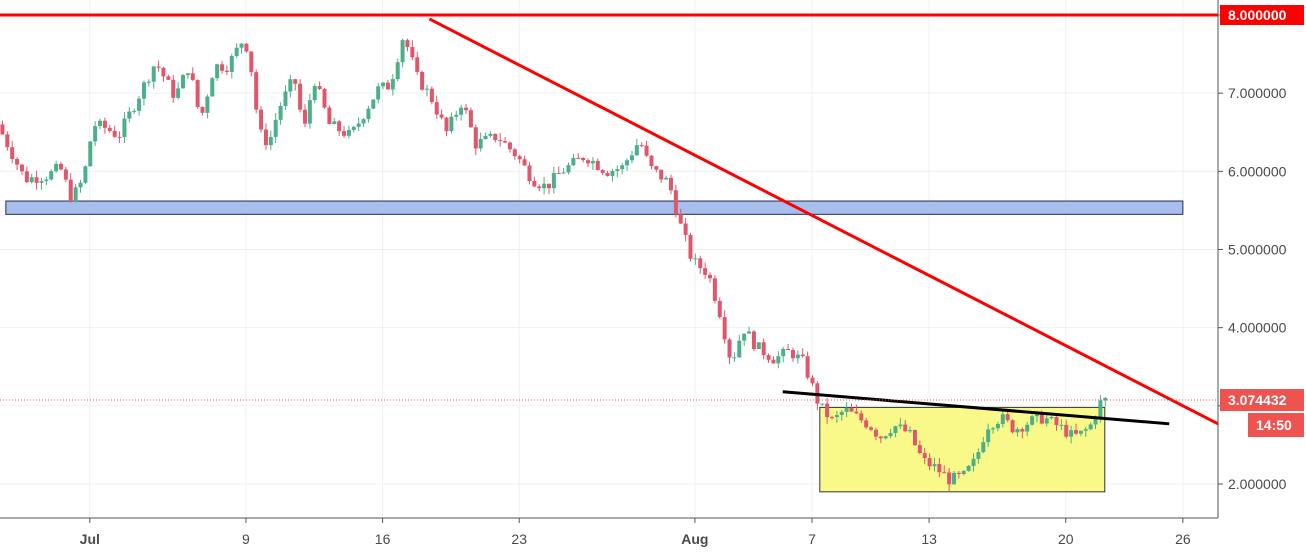  Describe the element at coordinates (1066, 539) in the screenshot. I see `x-tick-label: 20` at that location.